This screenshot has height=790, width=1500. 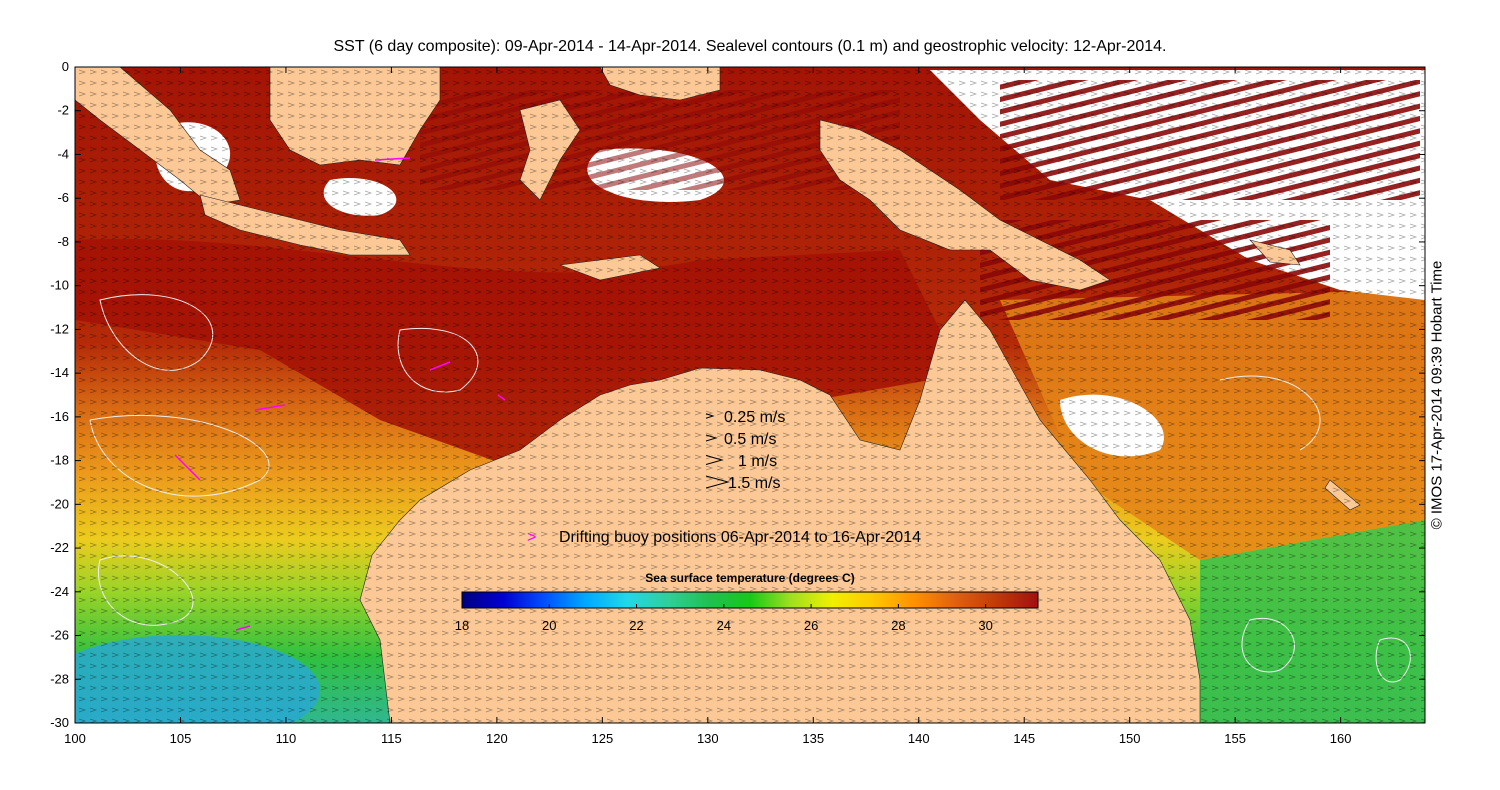 What do you see at coordinates (708, 738) in the screenshot?
I see `x-tick-label: 130` at bounding box center [708, 738].